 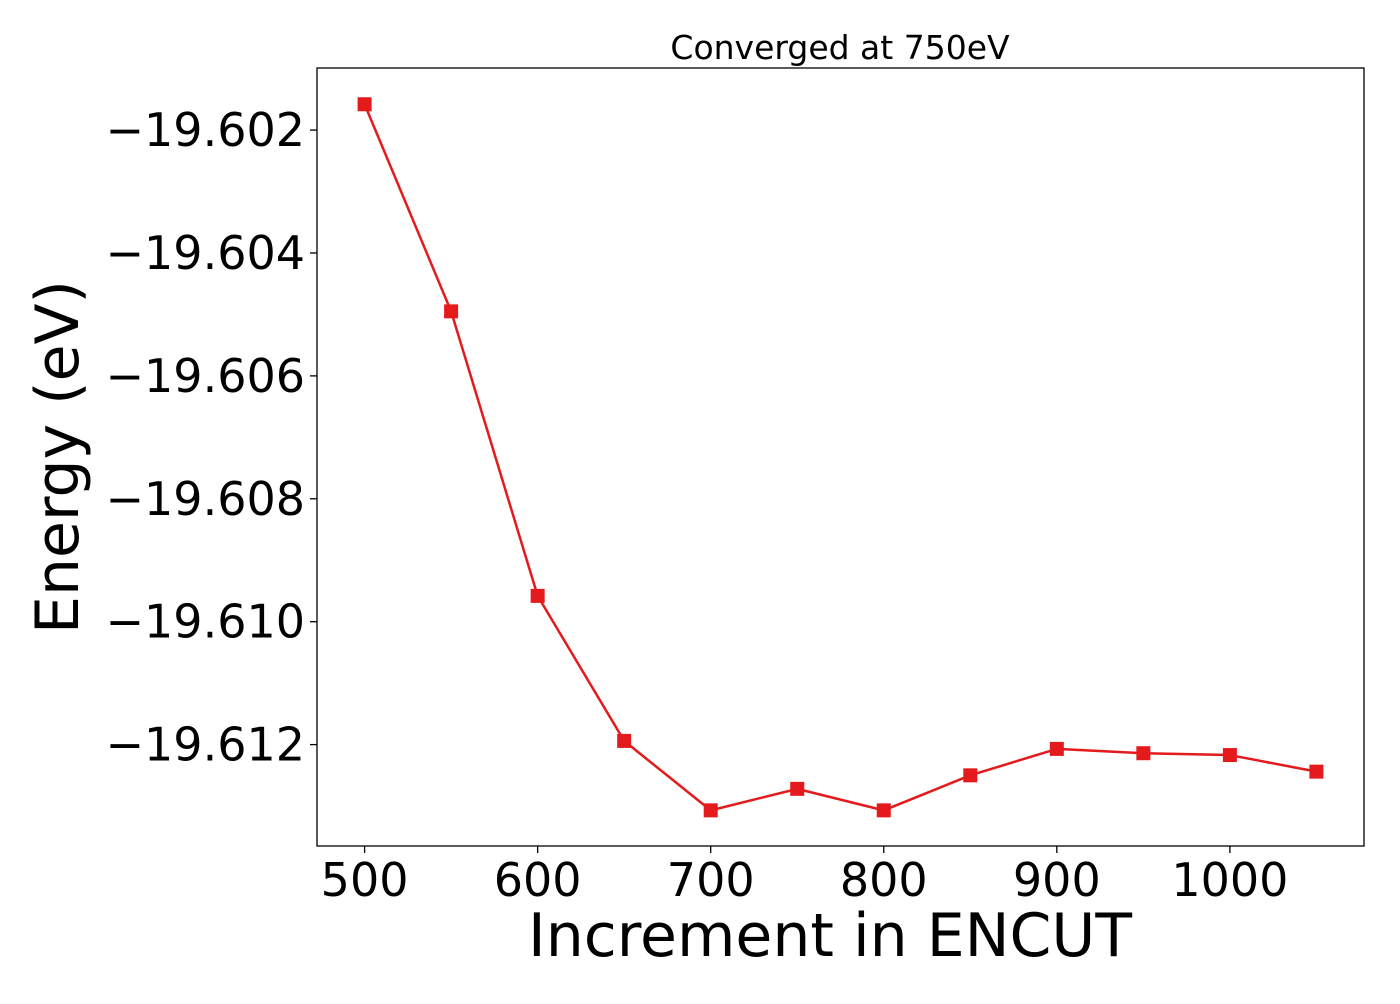 I want to click on y-tick-label: −19.604, so click(x=206, y=253).